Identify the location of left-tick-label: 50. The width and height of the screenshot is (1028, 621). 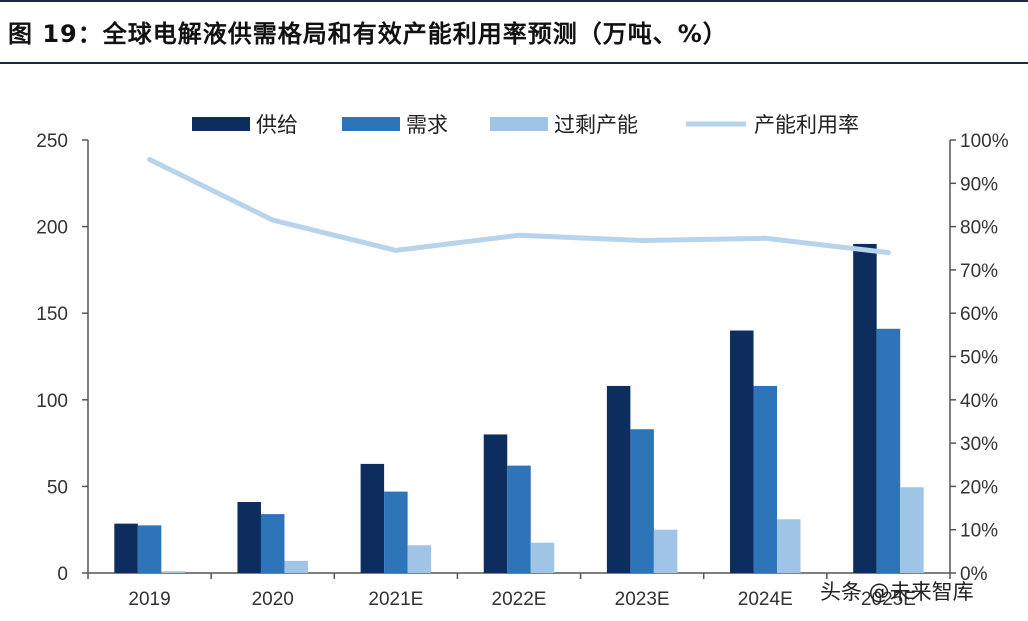
(57, 487).